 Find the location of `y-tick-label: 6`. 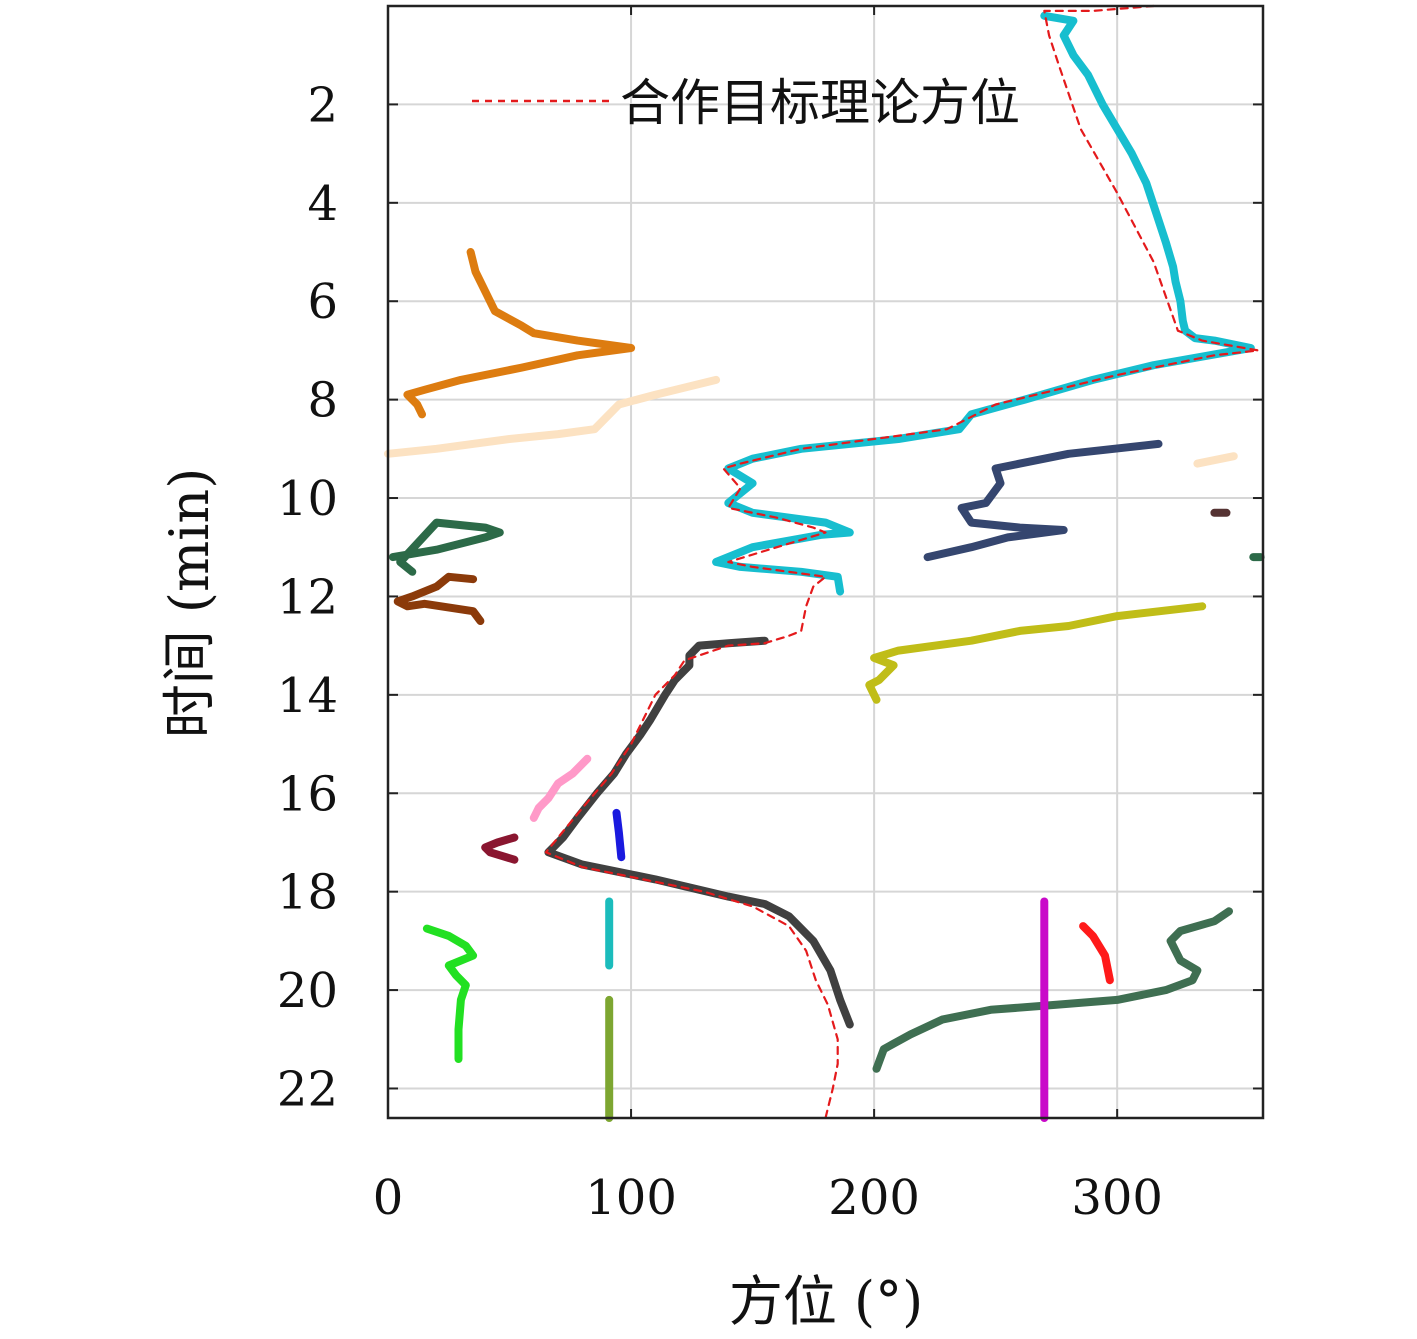

y-tick-label: 6 is located at coordinates (322, 302).